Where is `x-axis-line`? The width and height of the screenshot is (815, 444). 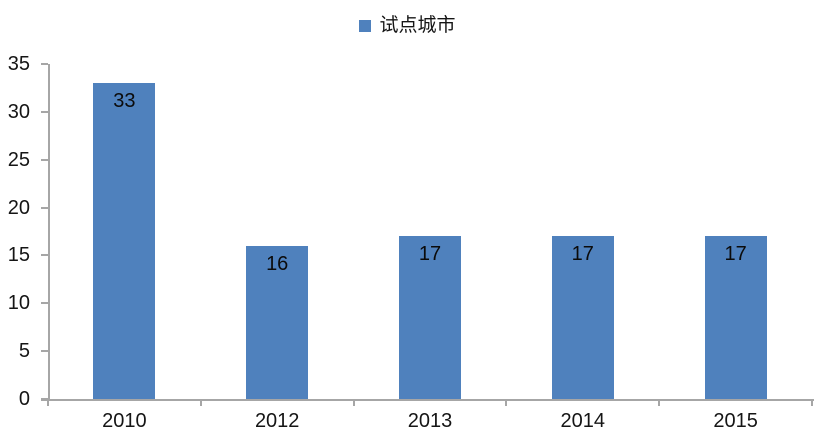
x-axis-line is located at coordinates (427, 400).